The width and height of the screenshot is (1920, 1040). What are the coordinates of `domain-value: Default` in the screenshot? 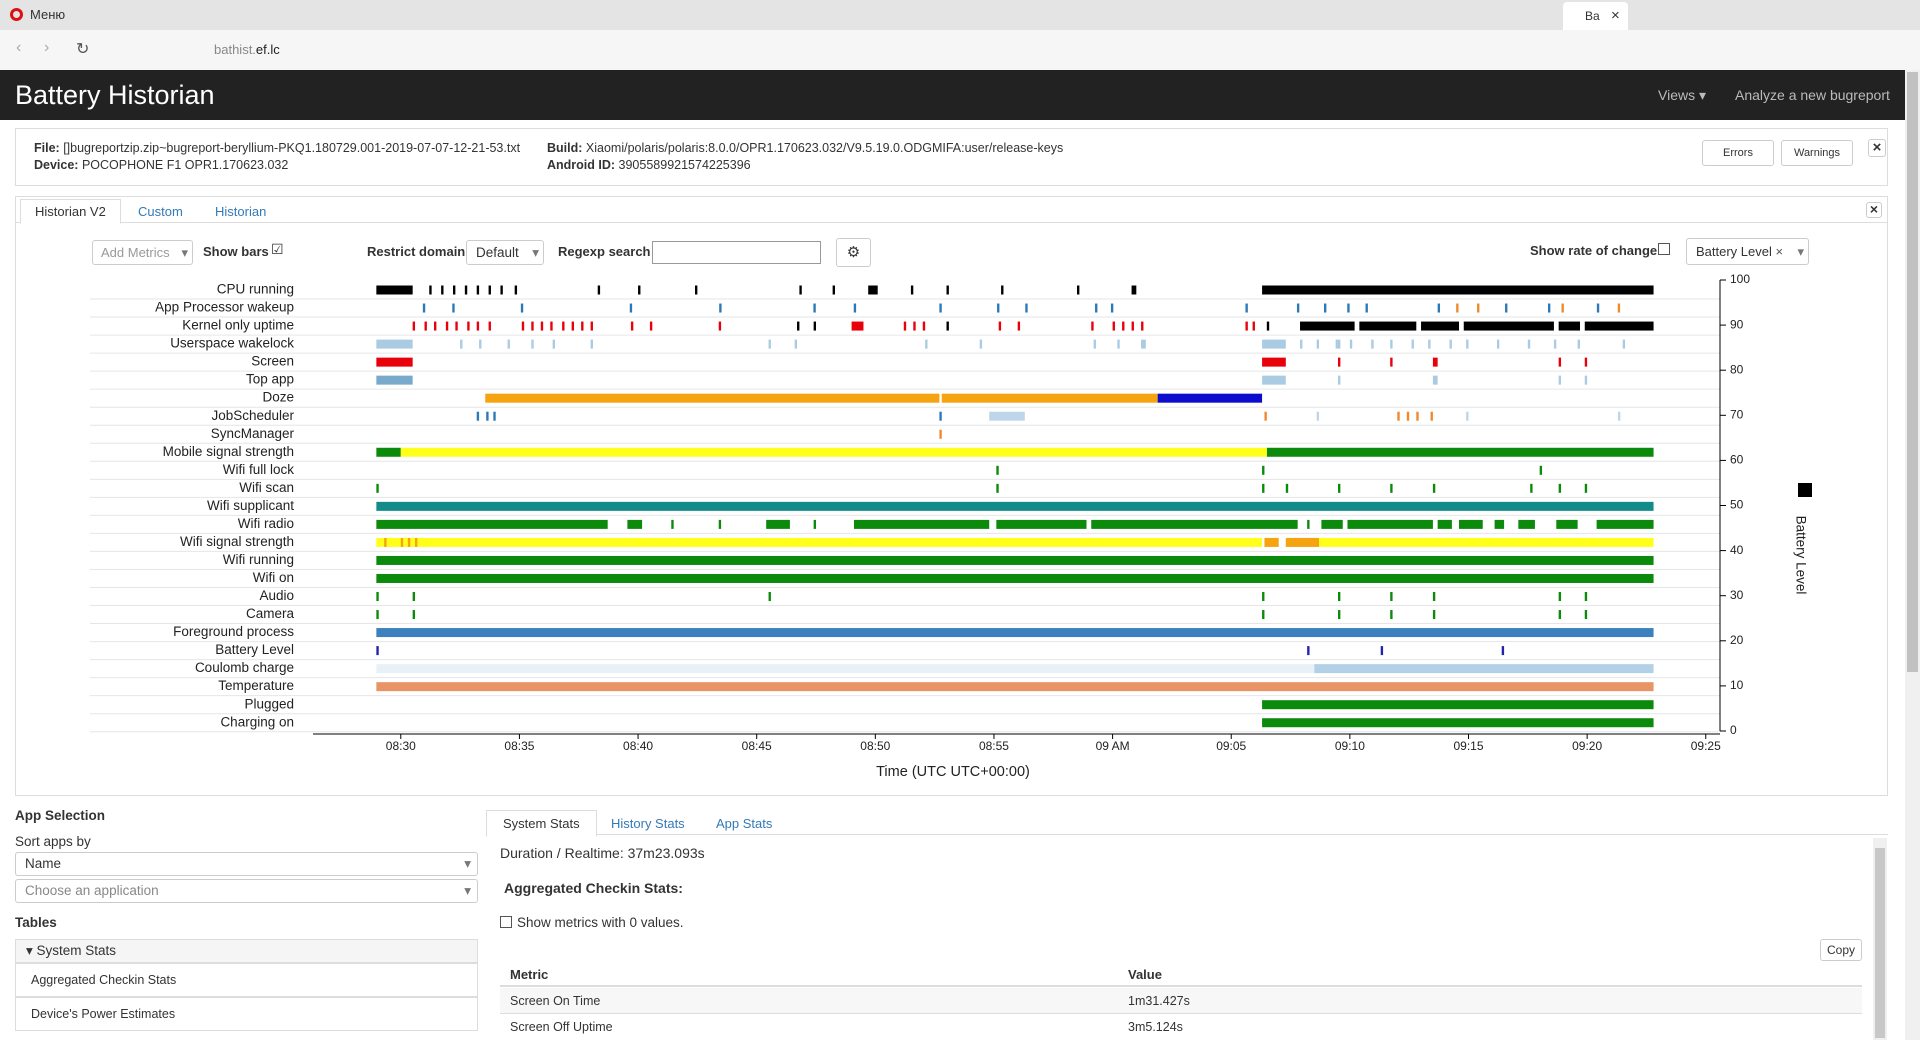 It's located at (497, 252).